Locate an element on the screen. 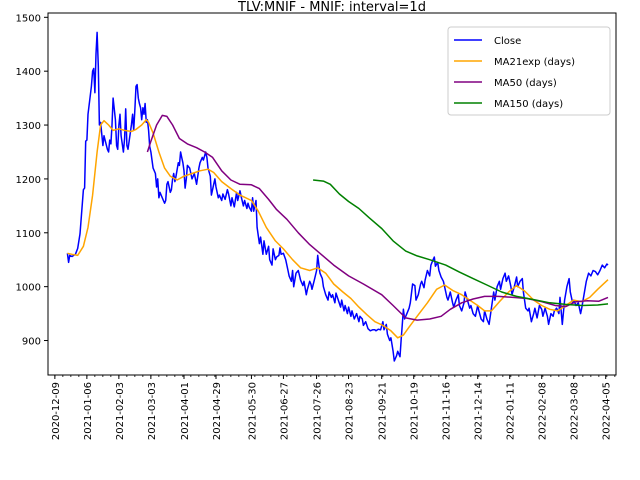 Image resolution: width=640 pixels, height=480 pixels. y-tick-label: 900 is located at coordinates (31, 342).